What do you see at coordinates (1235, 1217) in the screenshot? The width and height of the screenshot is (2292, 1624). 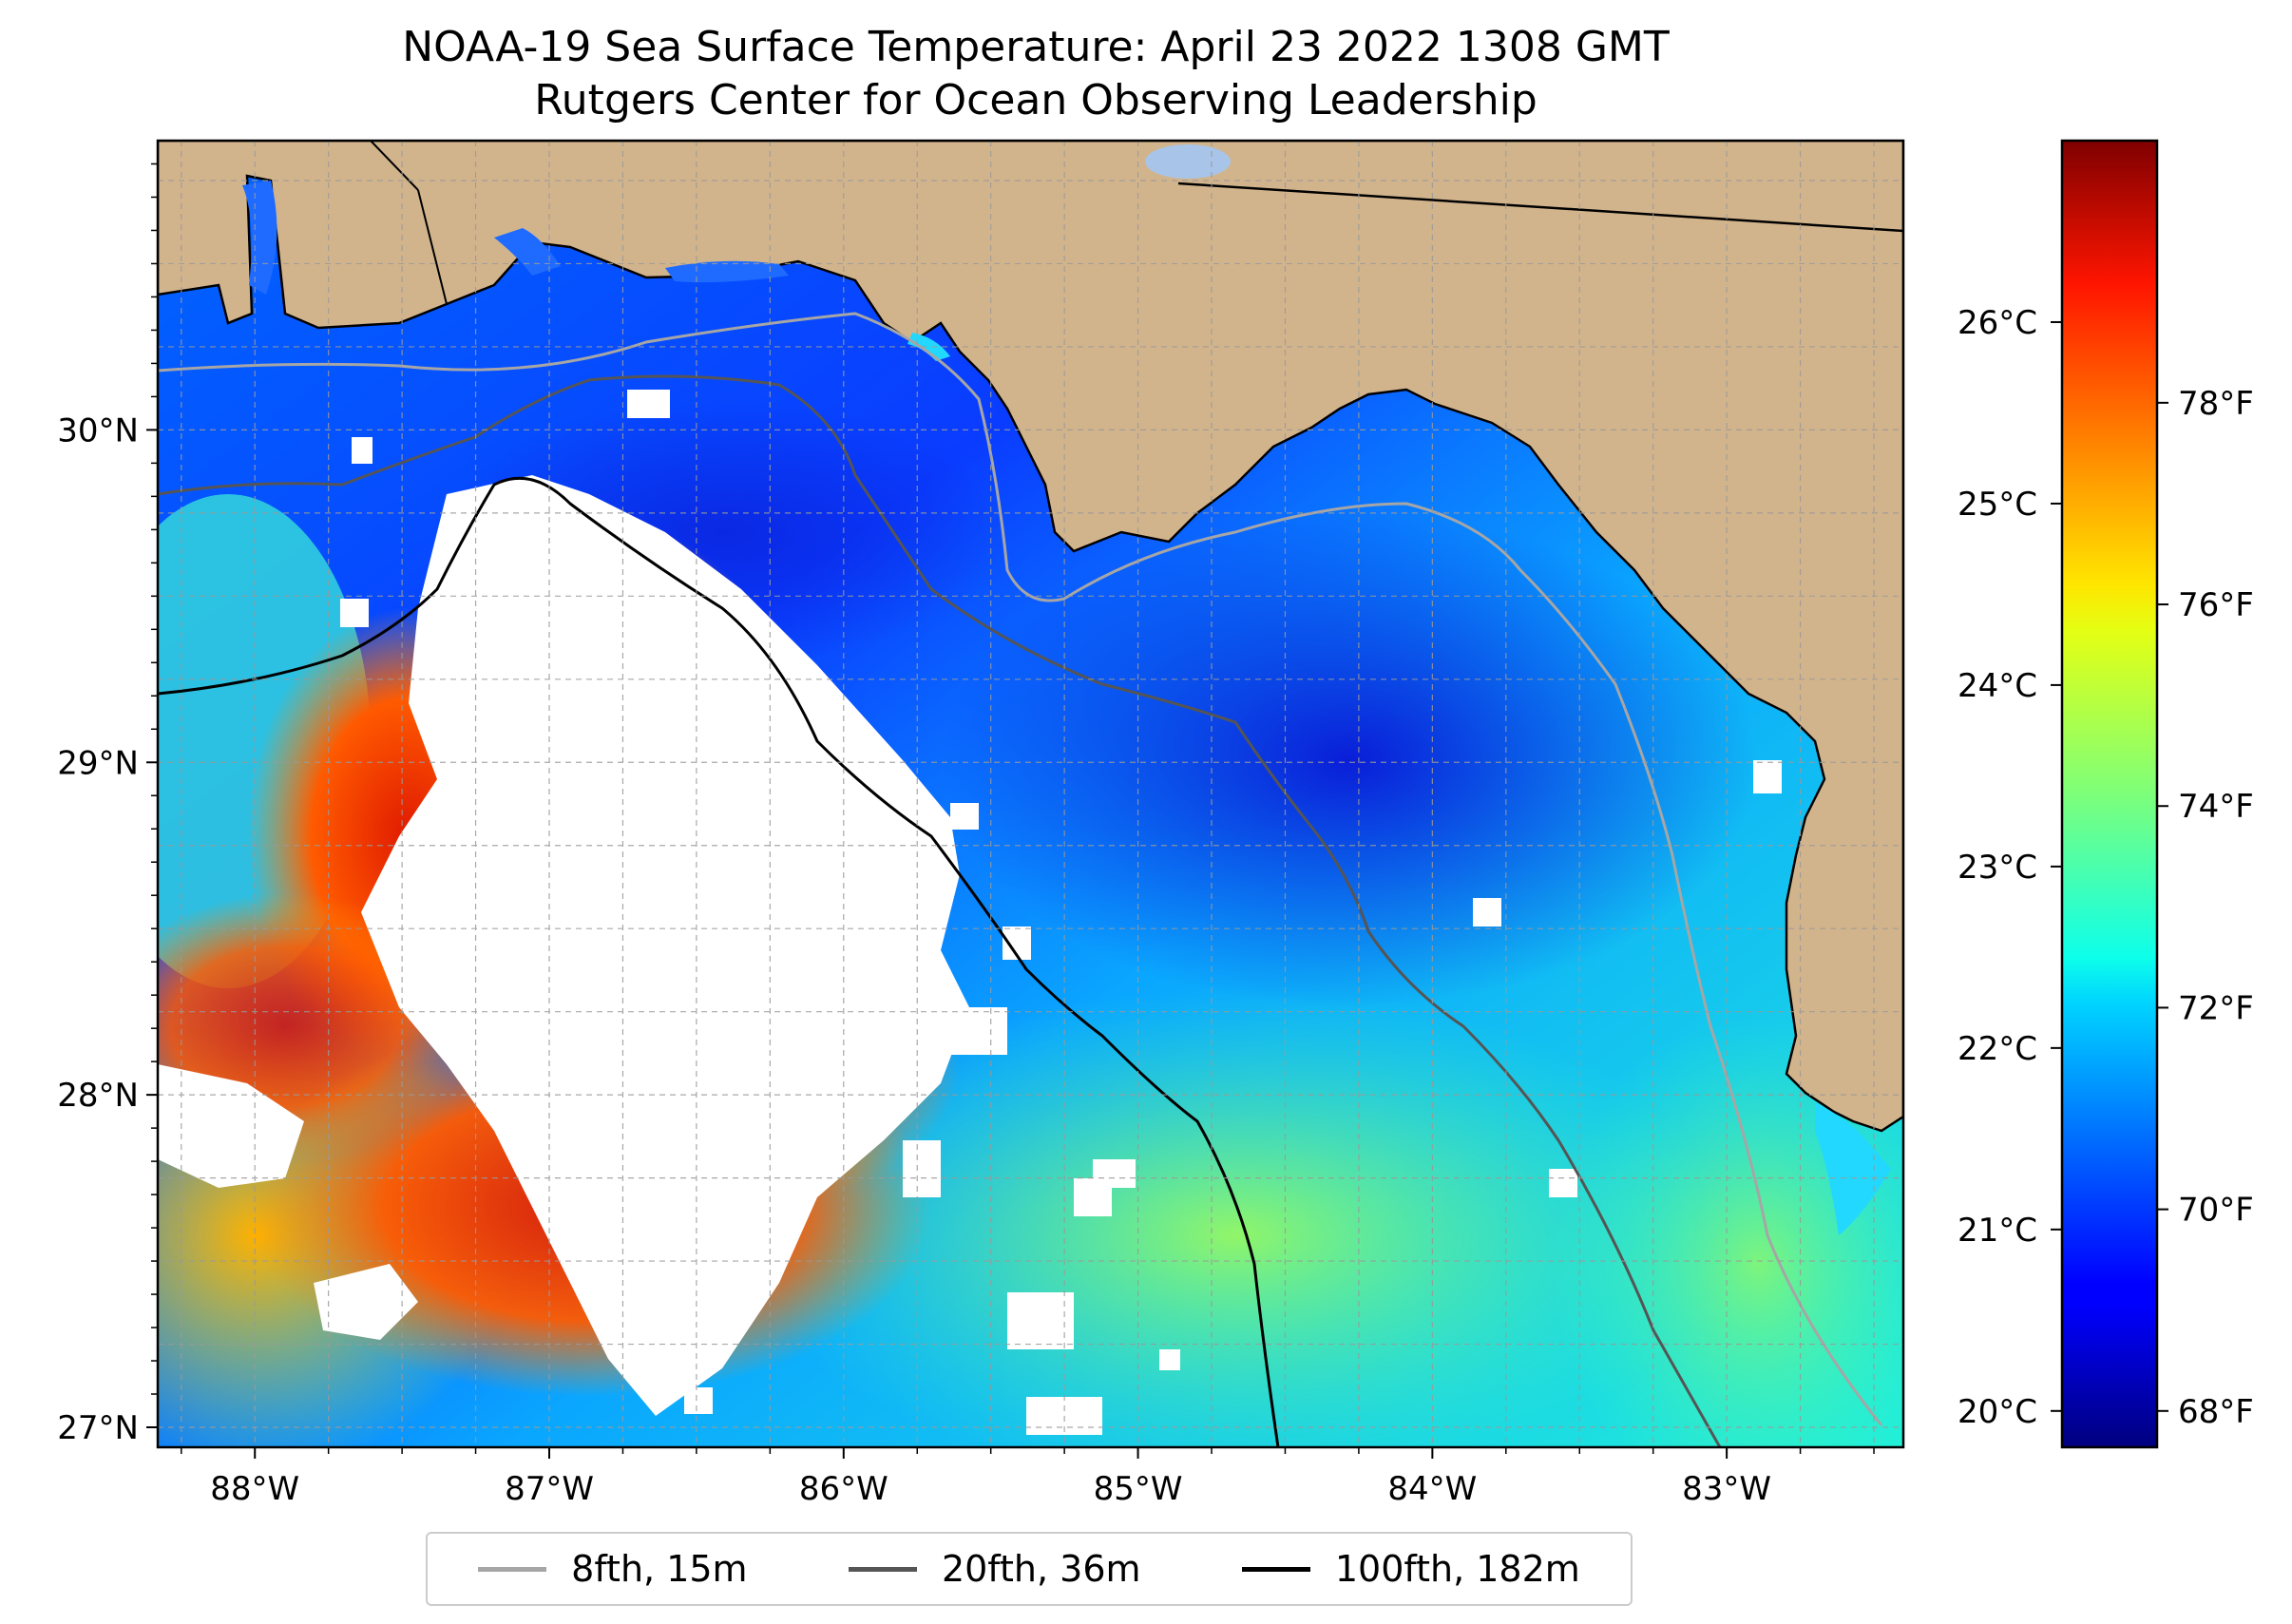 I see `shelf-water` at bounding box center [1235, 1217].